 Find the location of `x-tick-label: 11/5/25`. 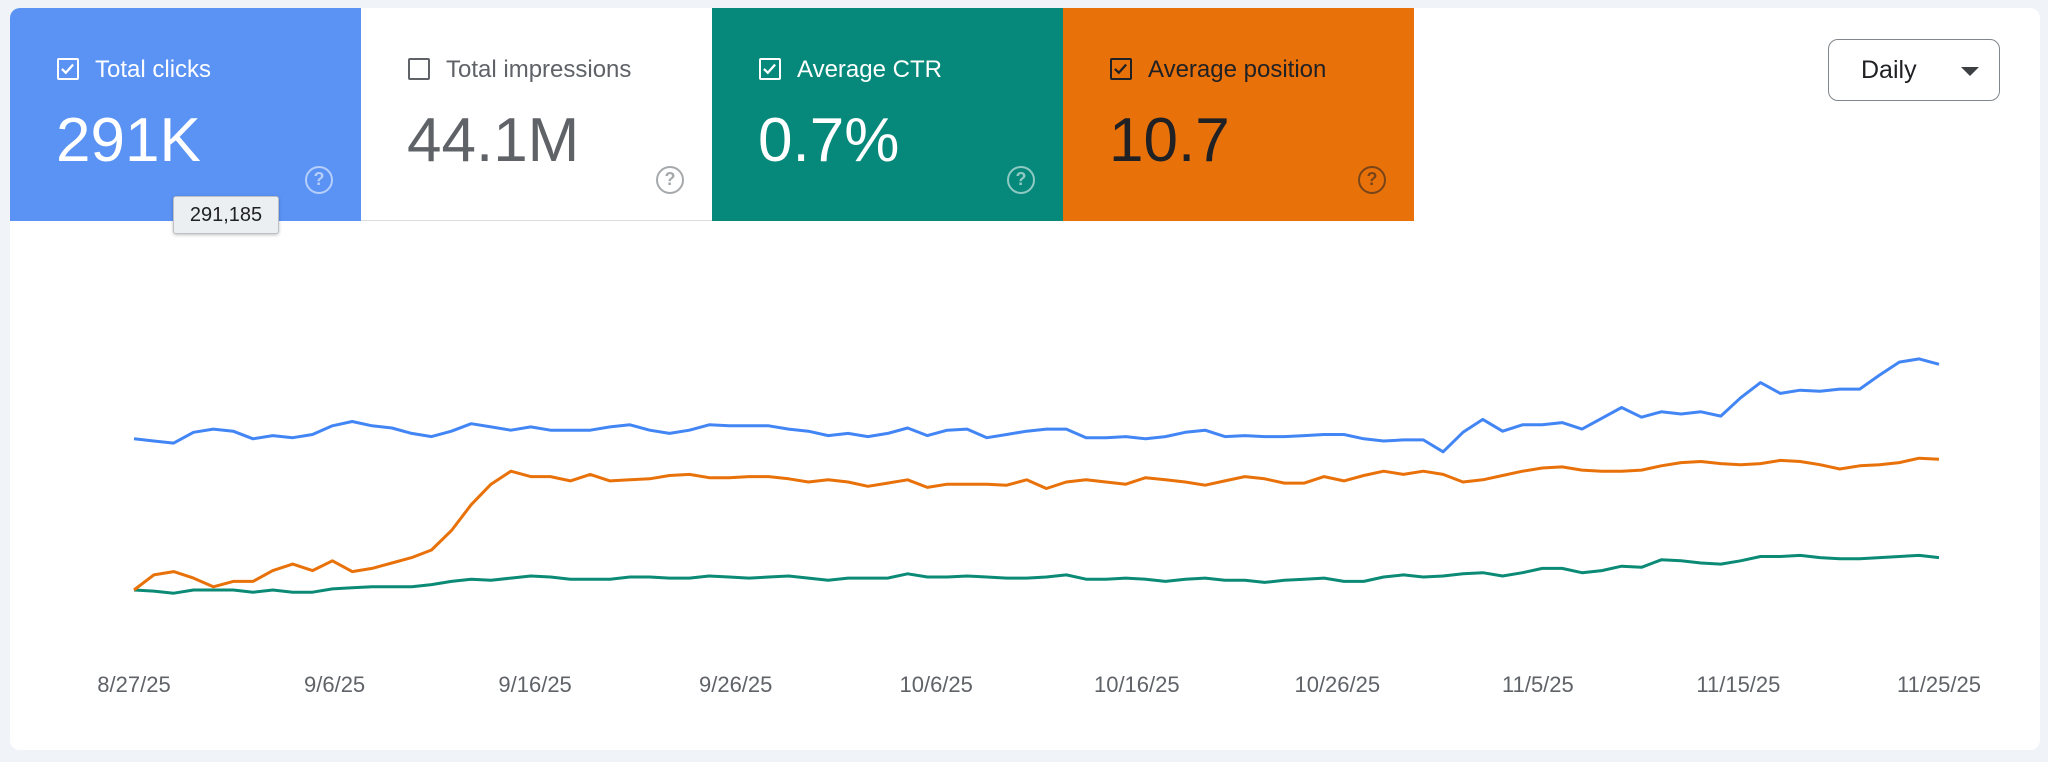

x-tick-label: 11/5/25 is located at coordinates (1538, 684).